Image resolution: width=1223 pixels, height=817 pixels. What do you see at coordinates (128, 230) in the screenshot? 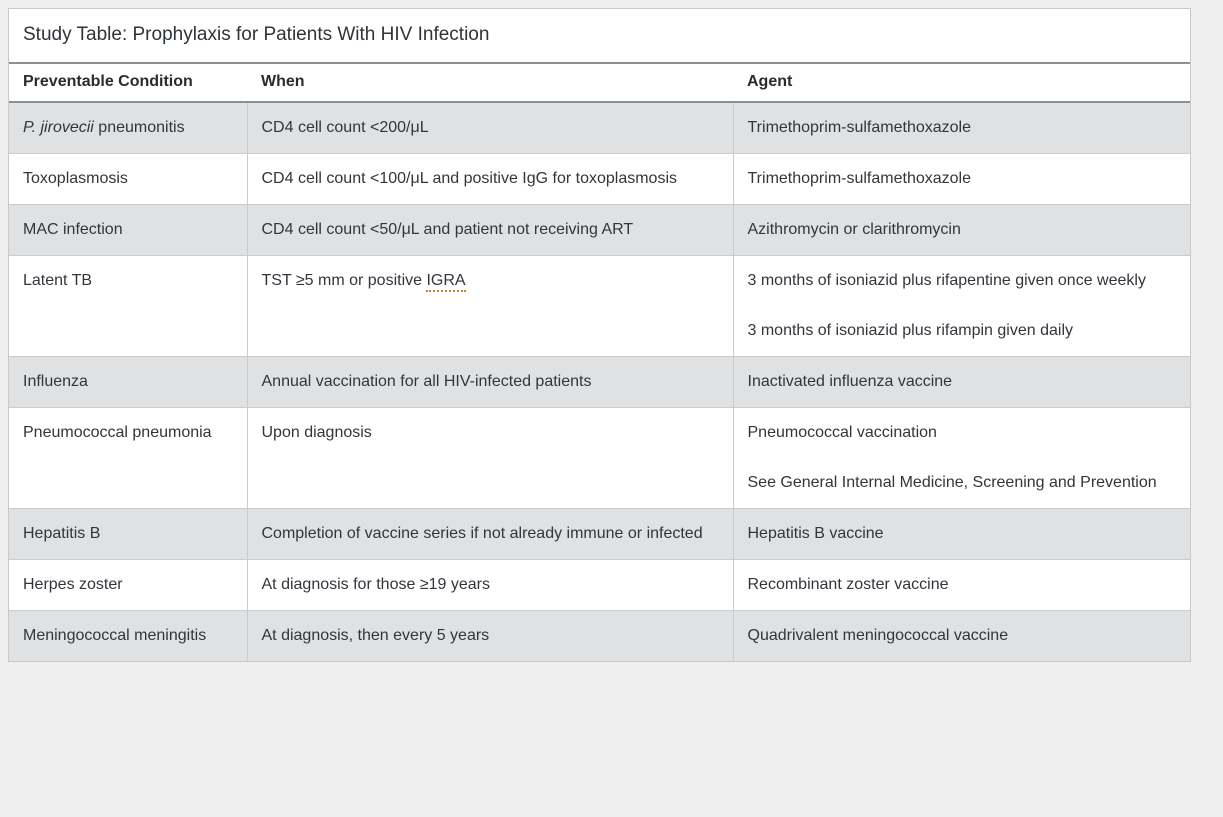
I see `condition-cell: MAC infection` at bounding box center [128, 230].